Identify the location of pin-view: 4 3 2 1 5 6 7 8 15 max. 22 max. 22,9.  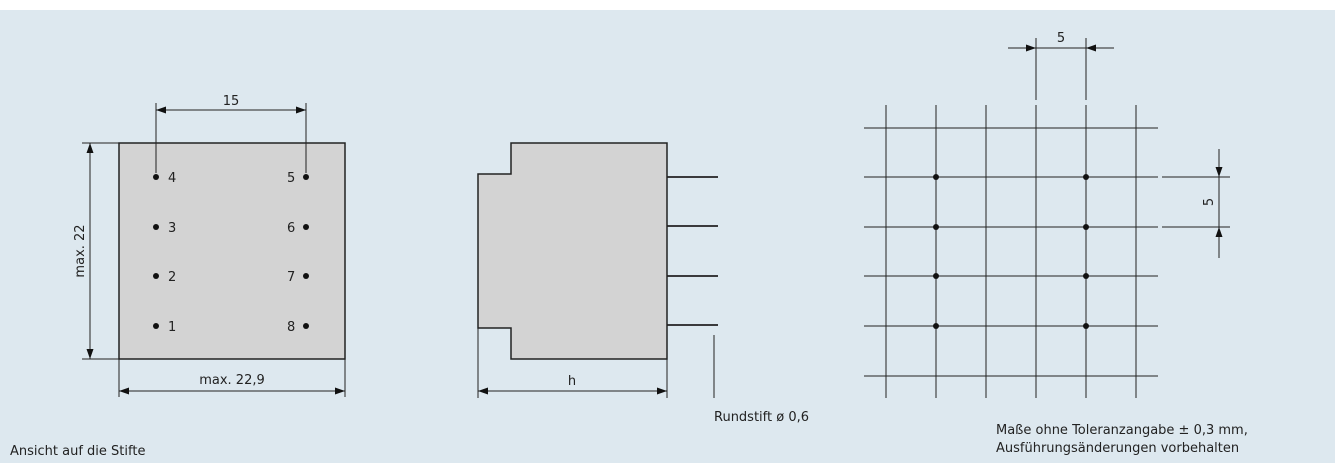
(209, 245).